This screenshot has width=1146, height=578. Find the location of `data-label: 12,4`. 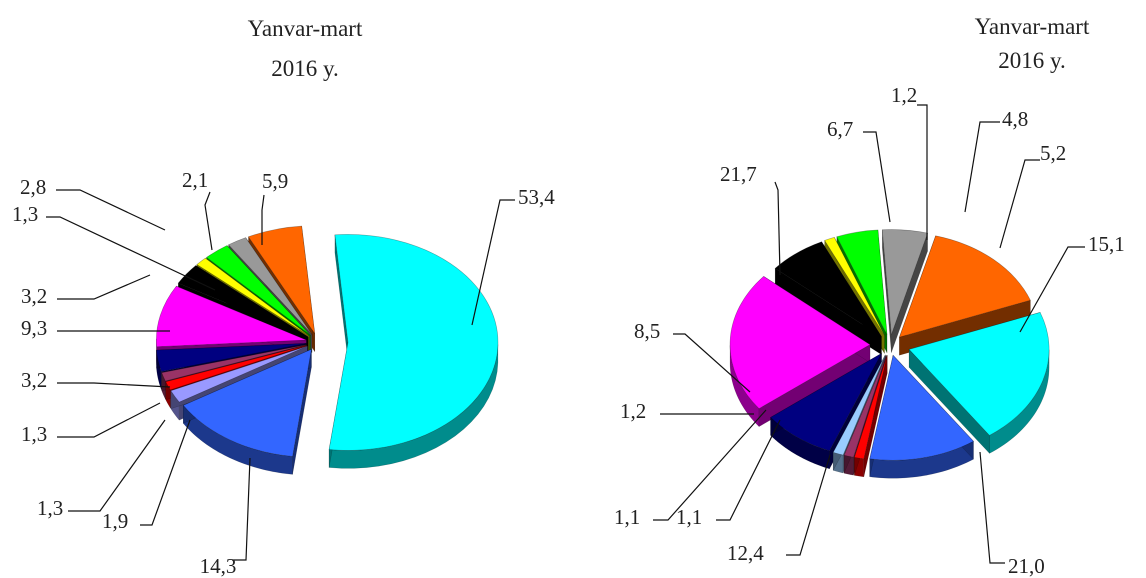

data-label: 12,4 is located at coordinates (745, 553).